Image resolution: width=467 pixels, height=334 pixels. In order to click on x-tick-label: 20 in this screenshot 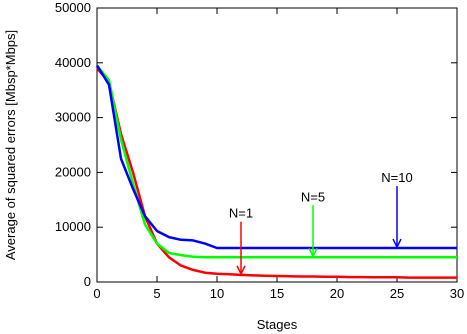, I will do `click(337, 293)`.